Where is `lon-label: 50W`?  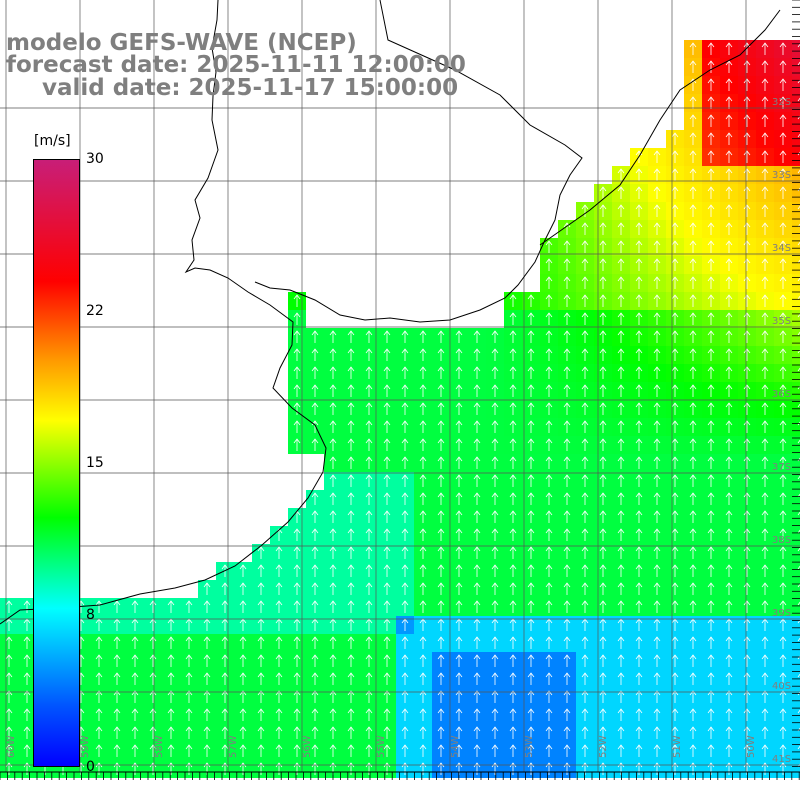 lon-label: 50W is located at coordinates (751, 746).